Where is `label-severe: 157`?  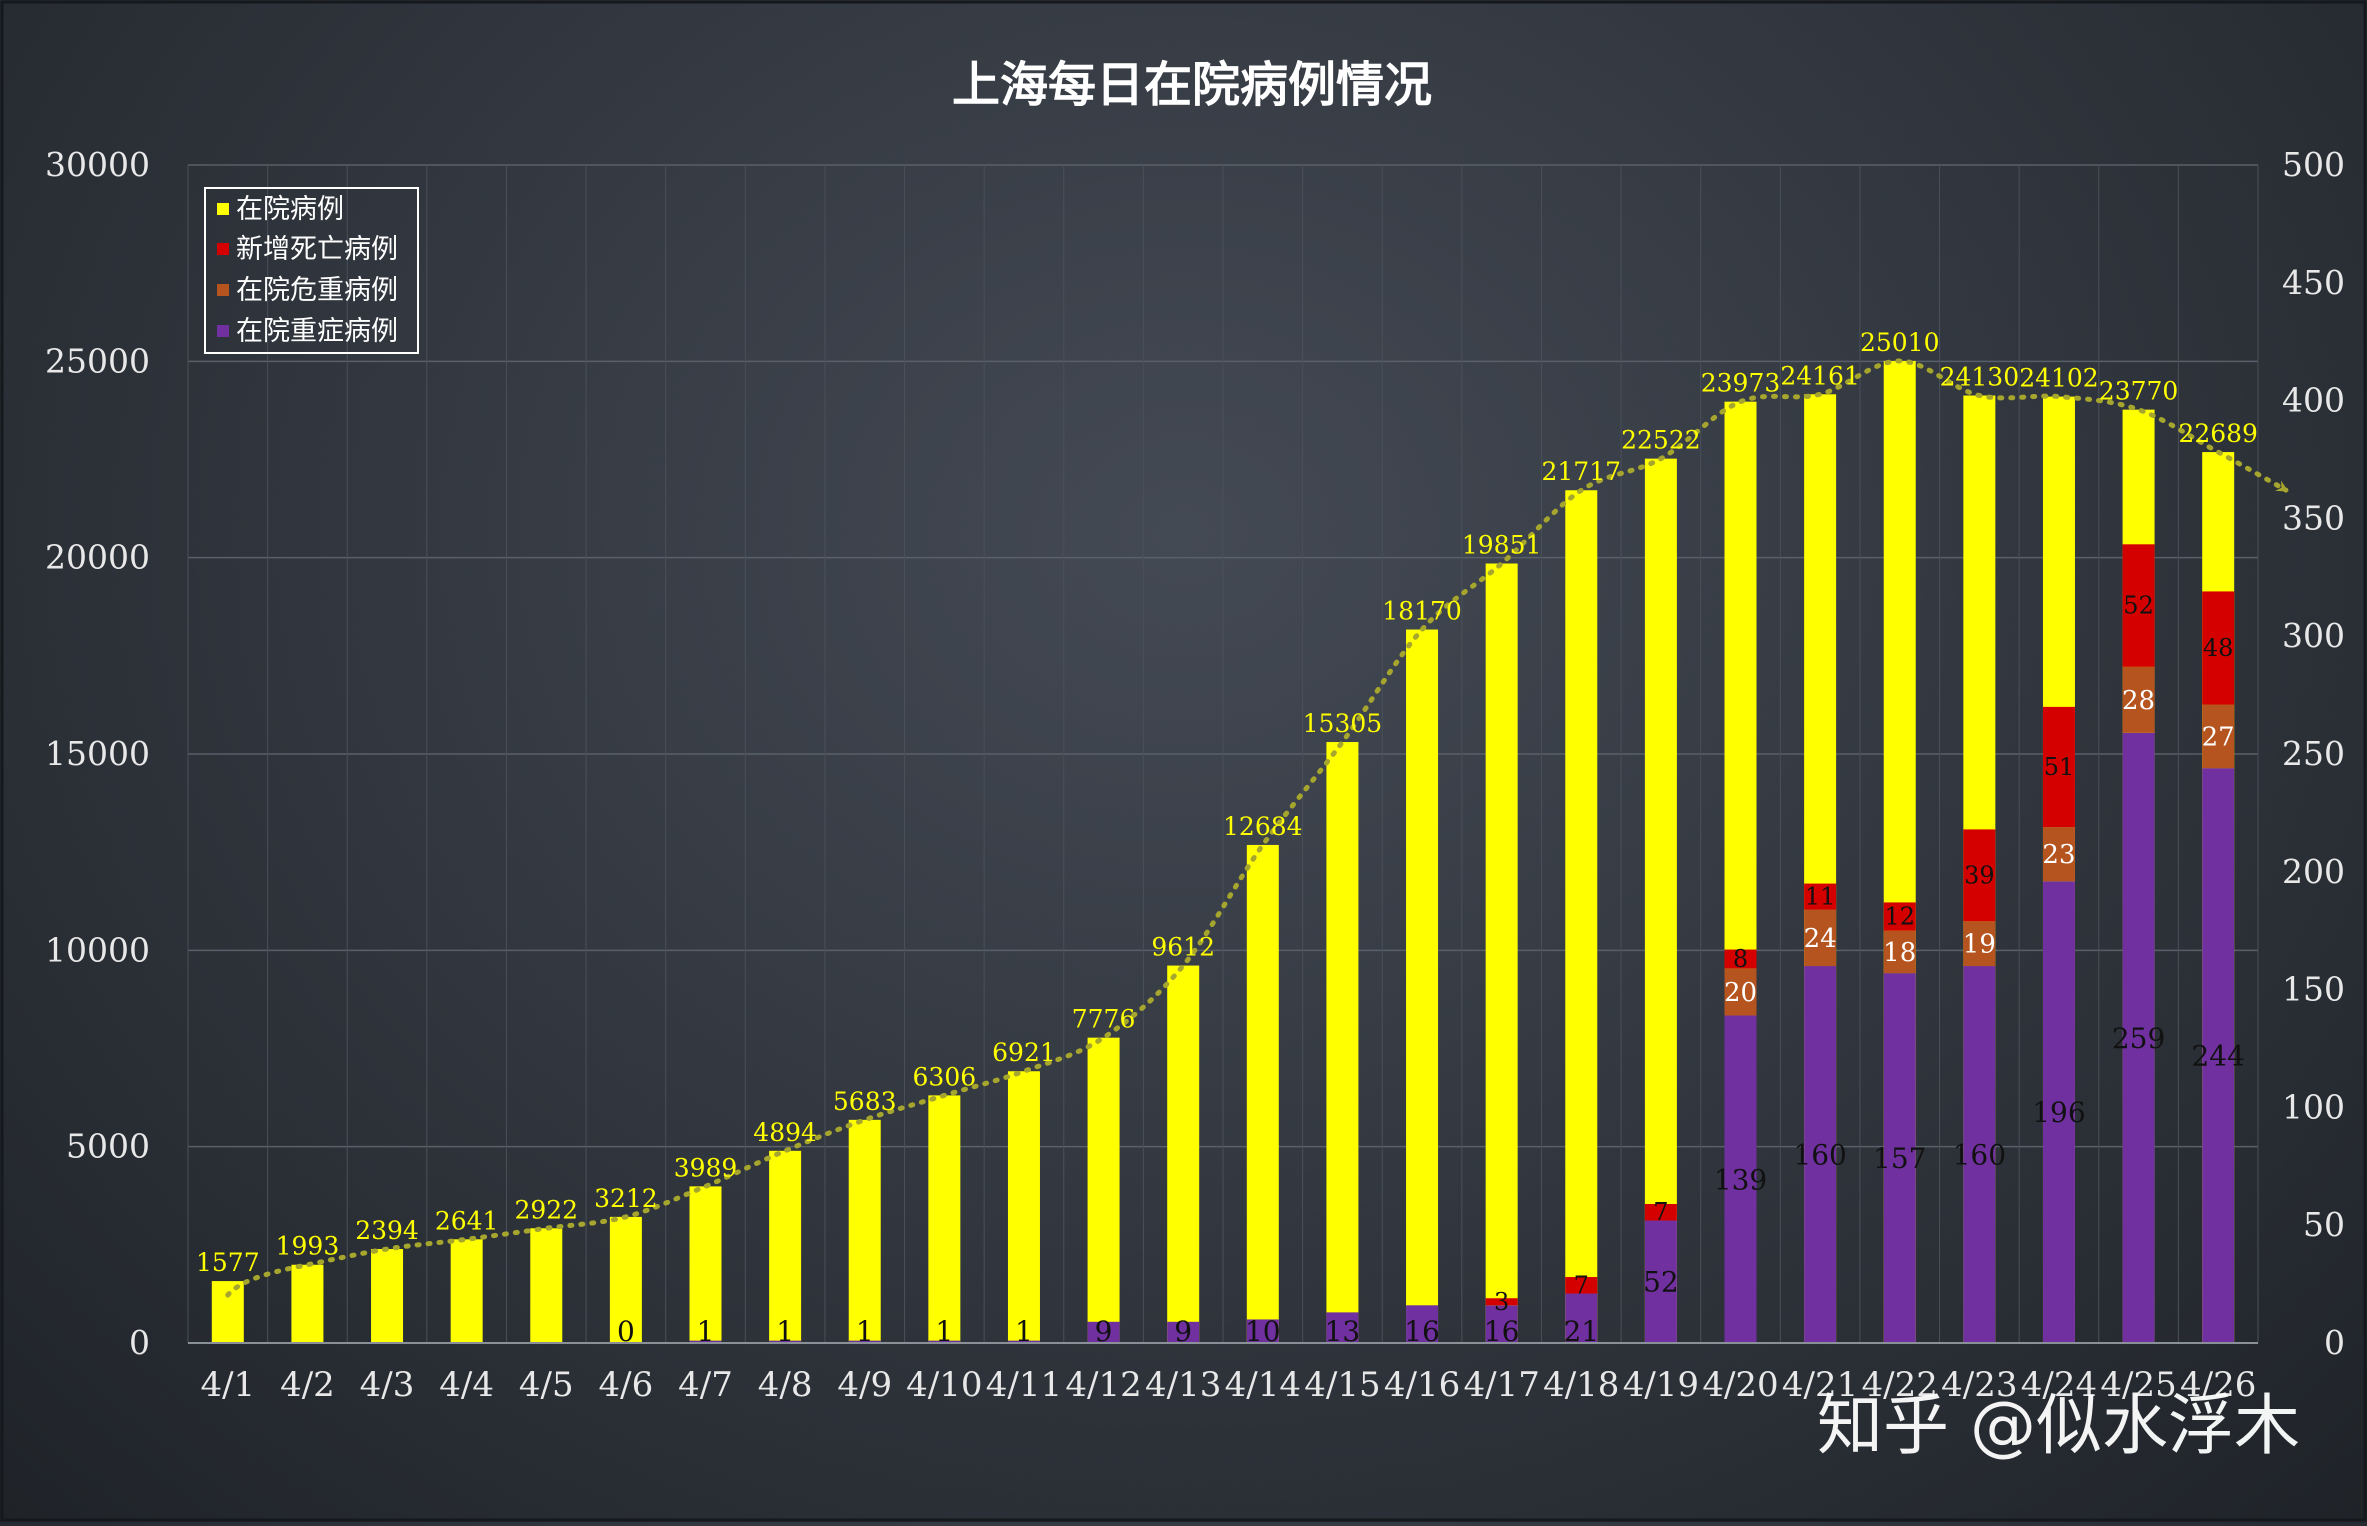
label-severe: 157 is located at coordinates (1899, 1158).